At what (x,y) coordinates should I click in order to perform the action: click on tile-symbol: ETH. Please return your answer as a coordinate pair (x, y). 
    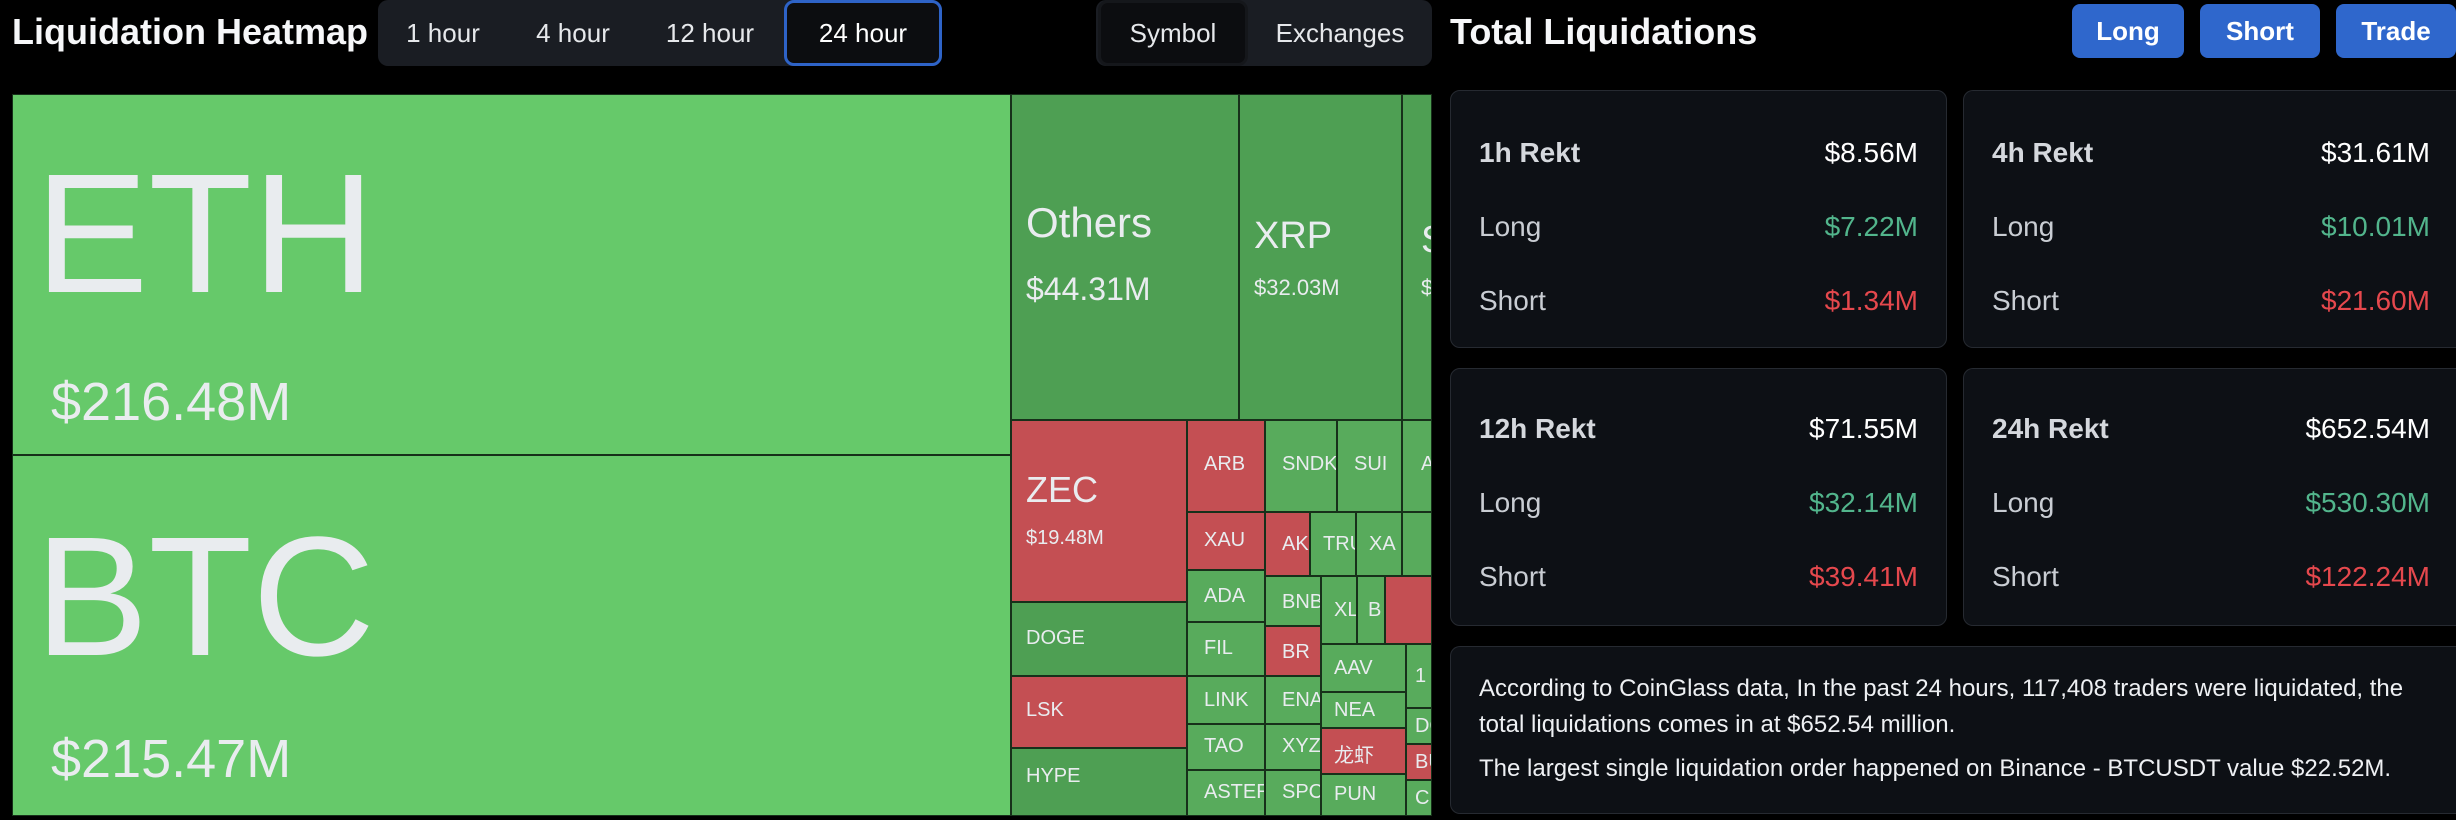
    Looking at the image, I should click on (205, 234).